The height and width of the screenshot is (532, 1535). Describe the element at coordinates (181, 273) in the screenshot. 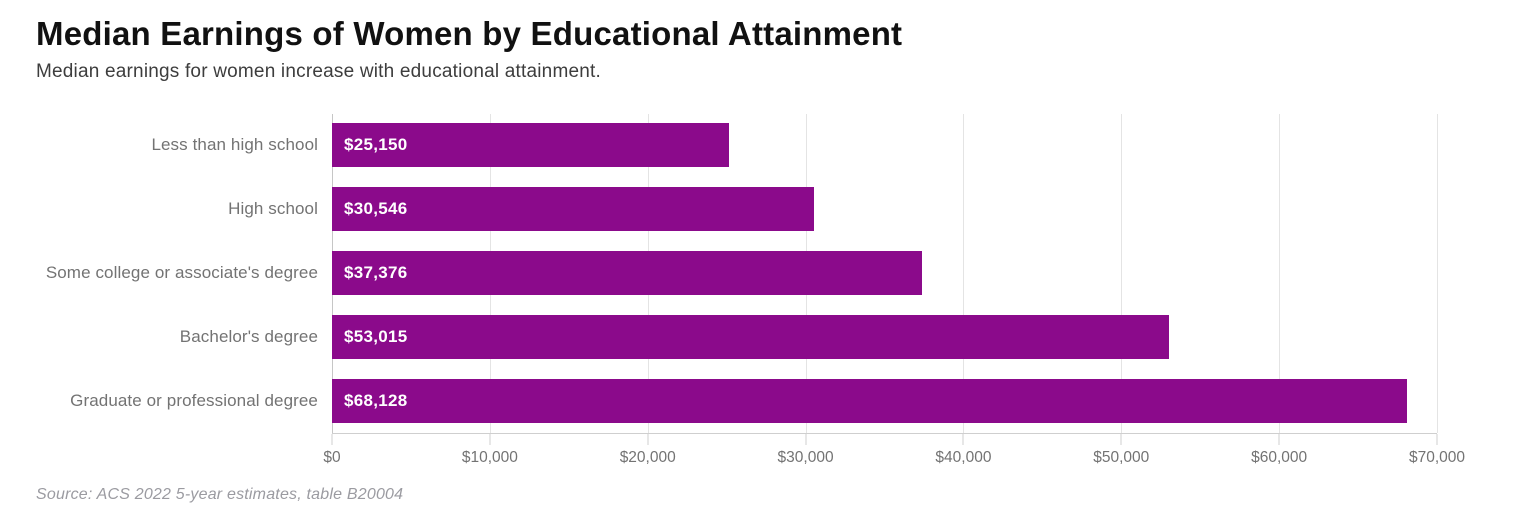

I see `category-label: Some college or associate's degree` at that location.